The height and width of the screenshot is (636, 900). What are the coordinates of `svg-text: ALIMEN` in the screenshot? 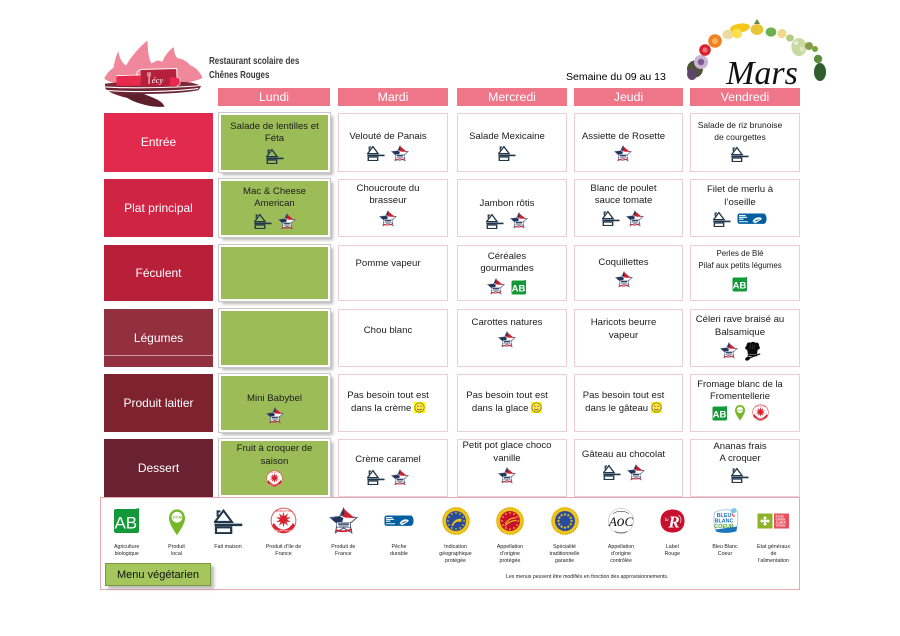 It's located at (781, 522).